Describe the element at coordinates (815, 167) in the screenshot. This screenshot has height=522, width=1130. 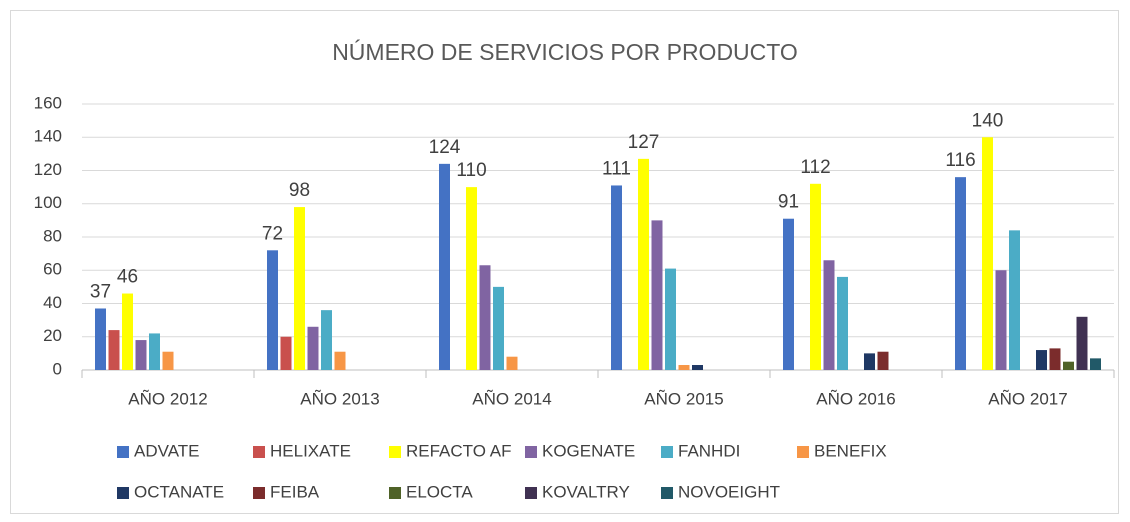
I see `data-label: 112` at that location.